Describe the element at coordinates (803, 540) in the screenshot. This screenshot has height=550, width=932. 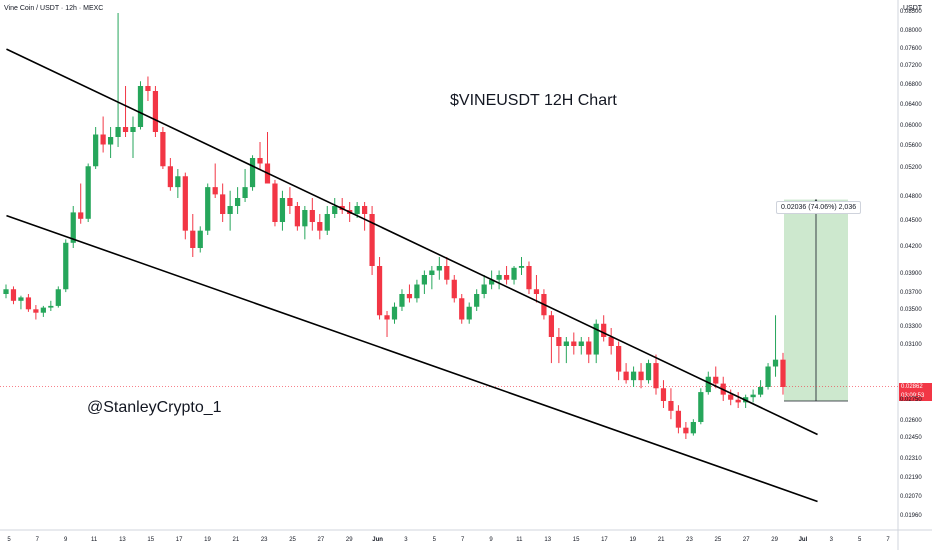
I see `date-tick-label: Jul` at that location.